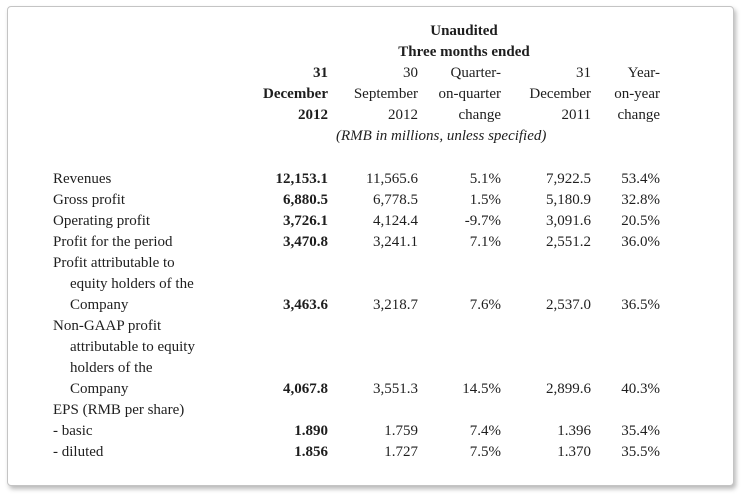  Describe the element at coordinates (643, 73) in the screenshot. I see `col-yoy-line1: Year-` at that location.